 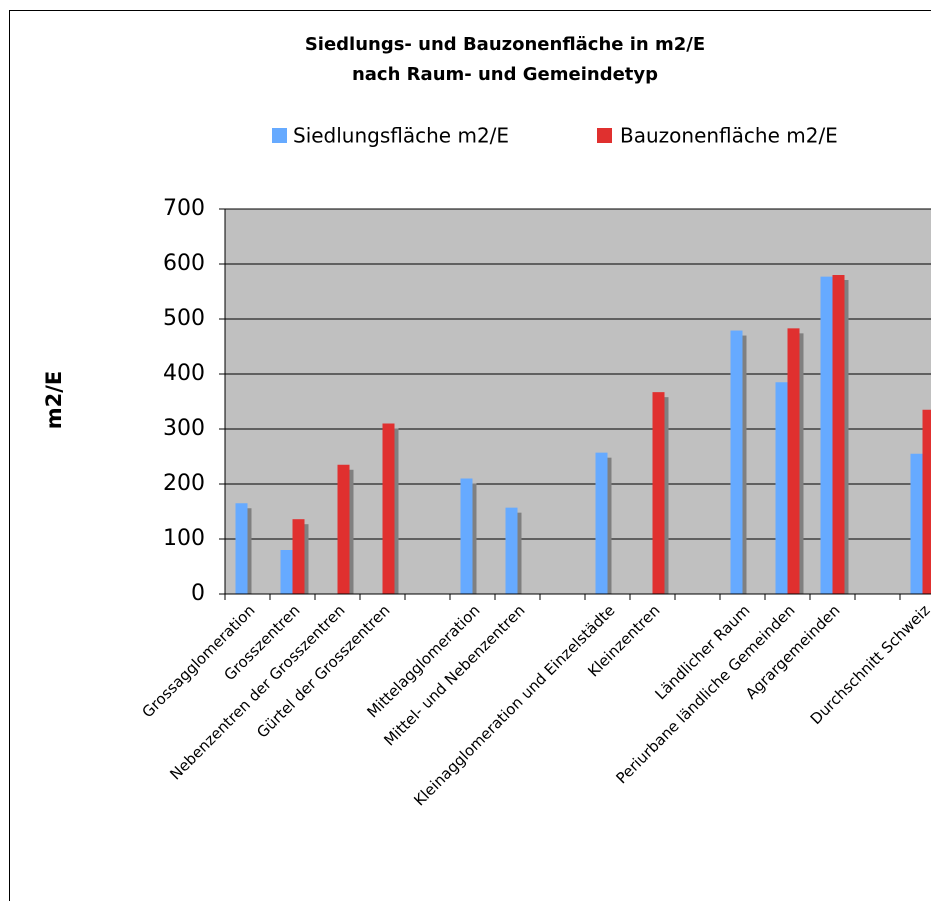 I want to click on chart-title: Siedlungs- und Bauzonenfläche in m2/E, so click(x=505, y=44).